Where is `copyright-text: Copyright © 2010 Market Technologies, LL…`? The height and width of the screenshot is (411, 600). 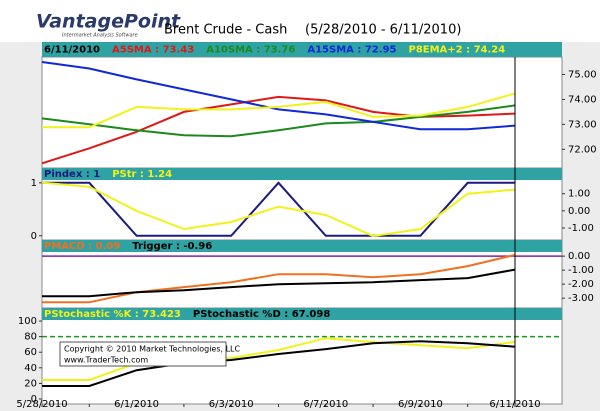 copyright-text: Copyright © 2010 Market Technologies, LL… is located at coordinates (152, 349).